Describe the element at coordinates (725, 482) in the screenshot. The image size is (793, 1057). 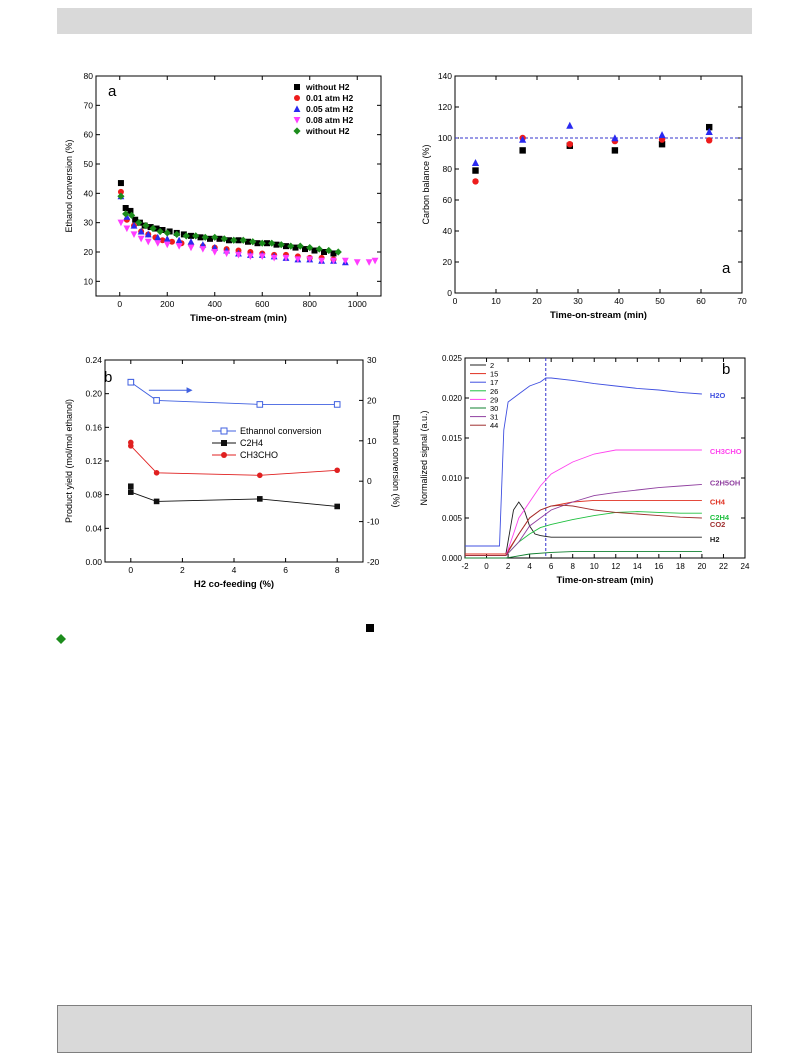
I see `curve-label: C2H5OH` at that location.